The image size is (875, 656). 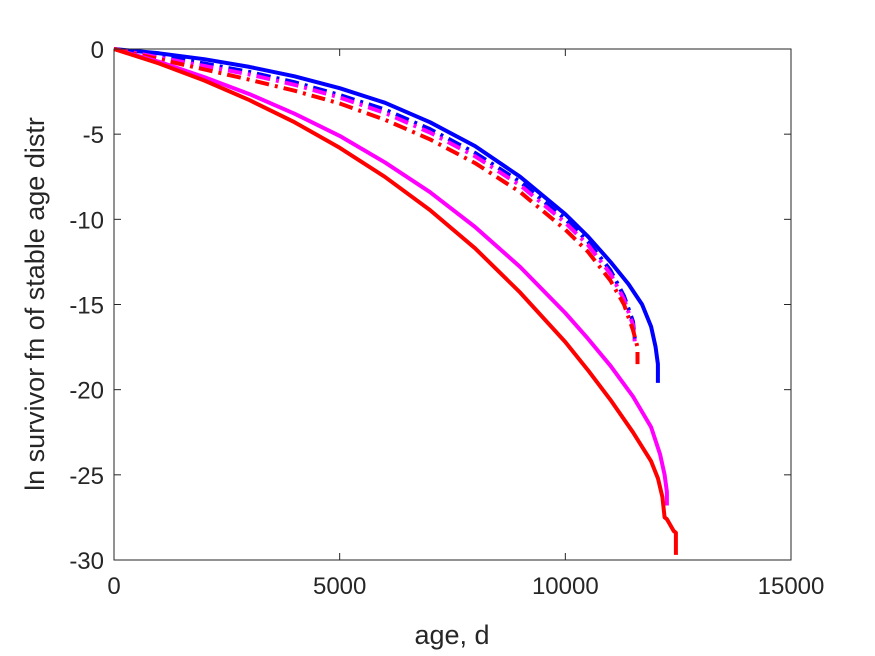 I want to click on x-tick-label: 15000, so click(x=791, y=586).